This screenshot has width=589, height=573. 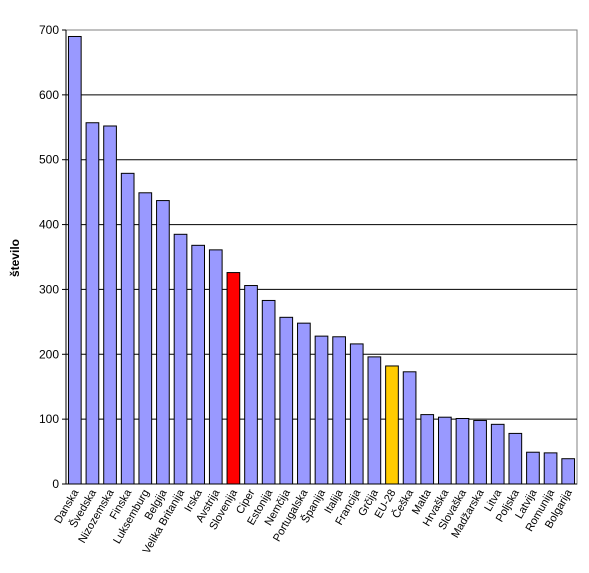 I want to click on bar-poljska, so click(x=515, y=458).